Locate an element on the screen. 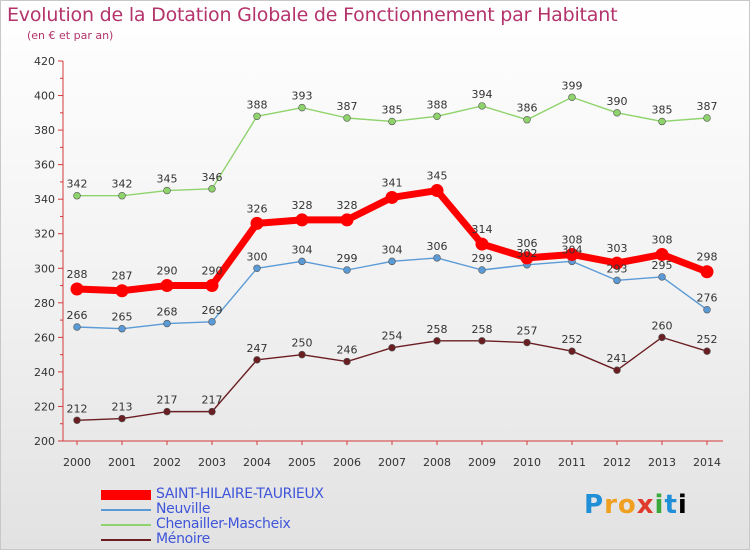 The height and width of the screenshot is (550, 750). data-label: 213 is located at coordinates (122, 407).